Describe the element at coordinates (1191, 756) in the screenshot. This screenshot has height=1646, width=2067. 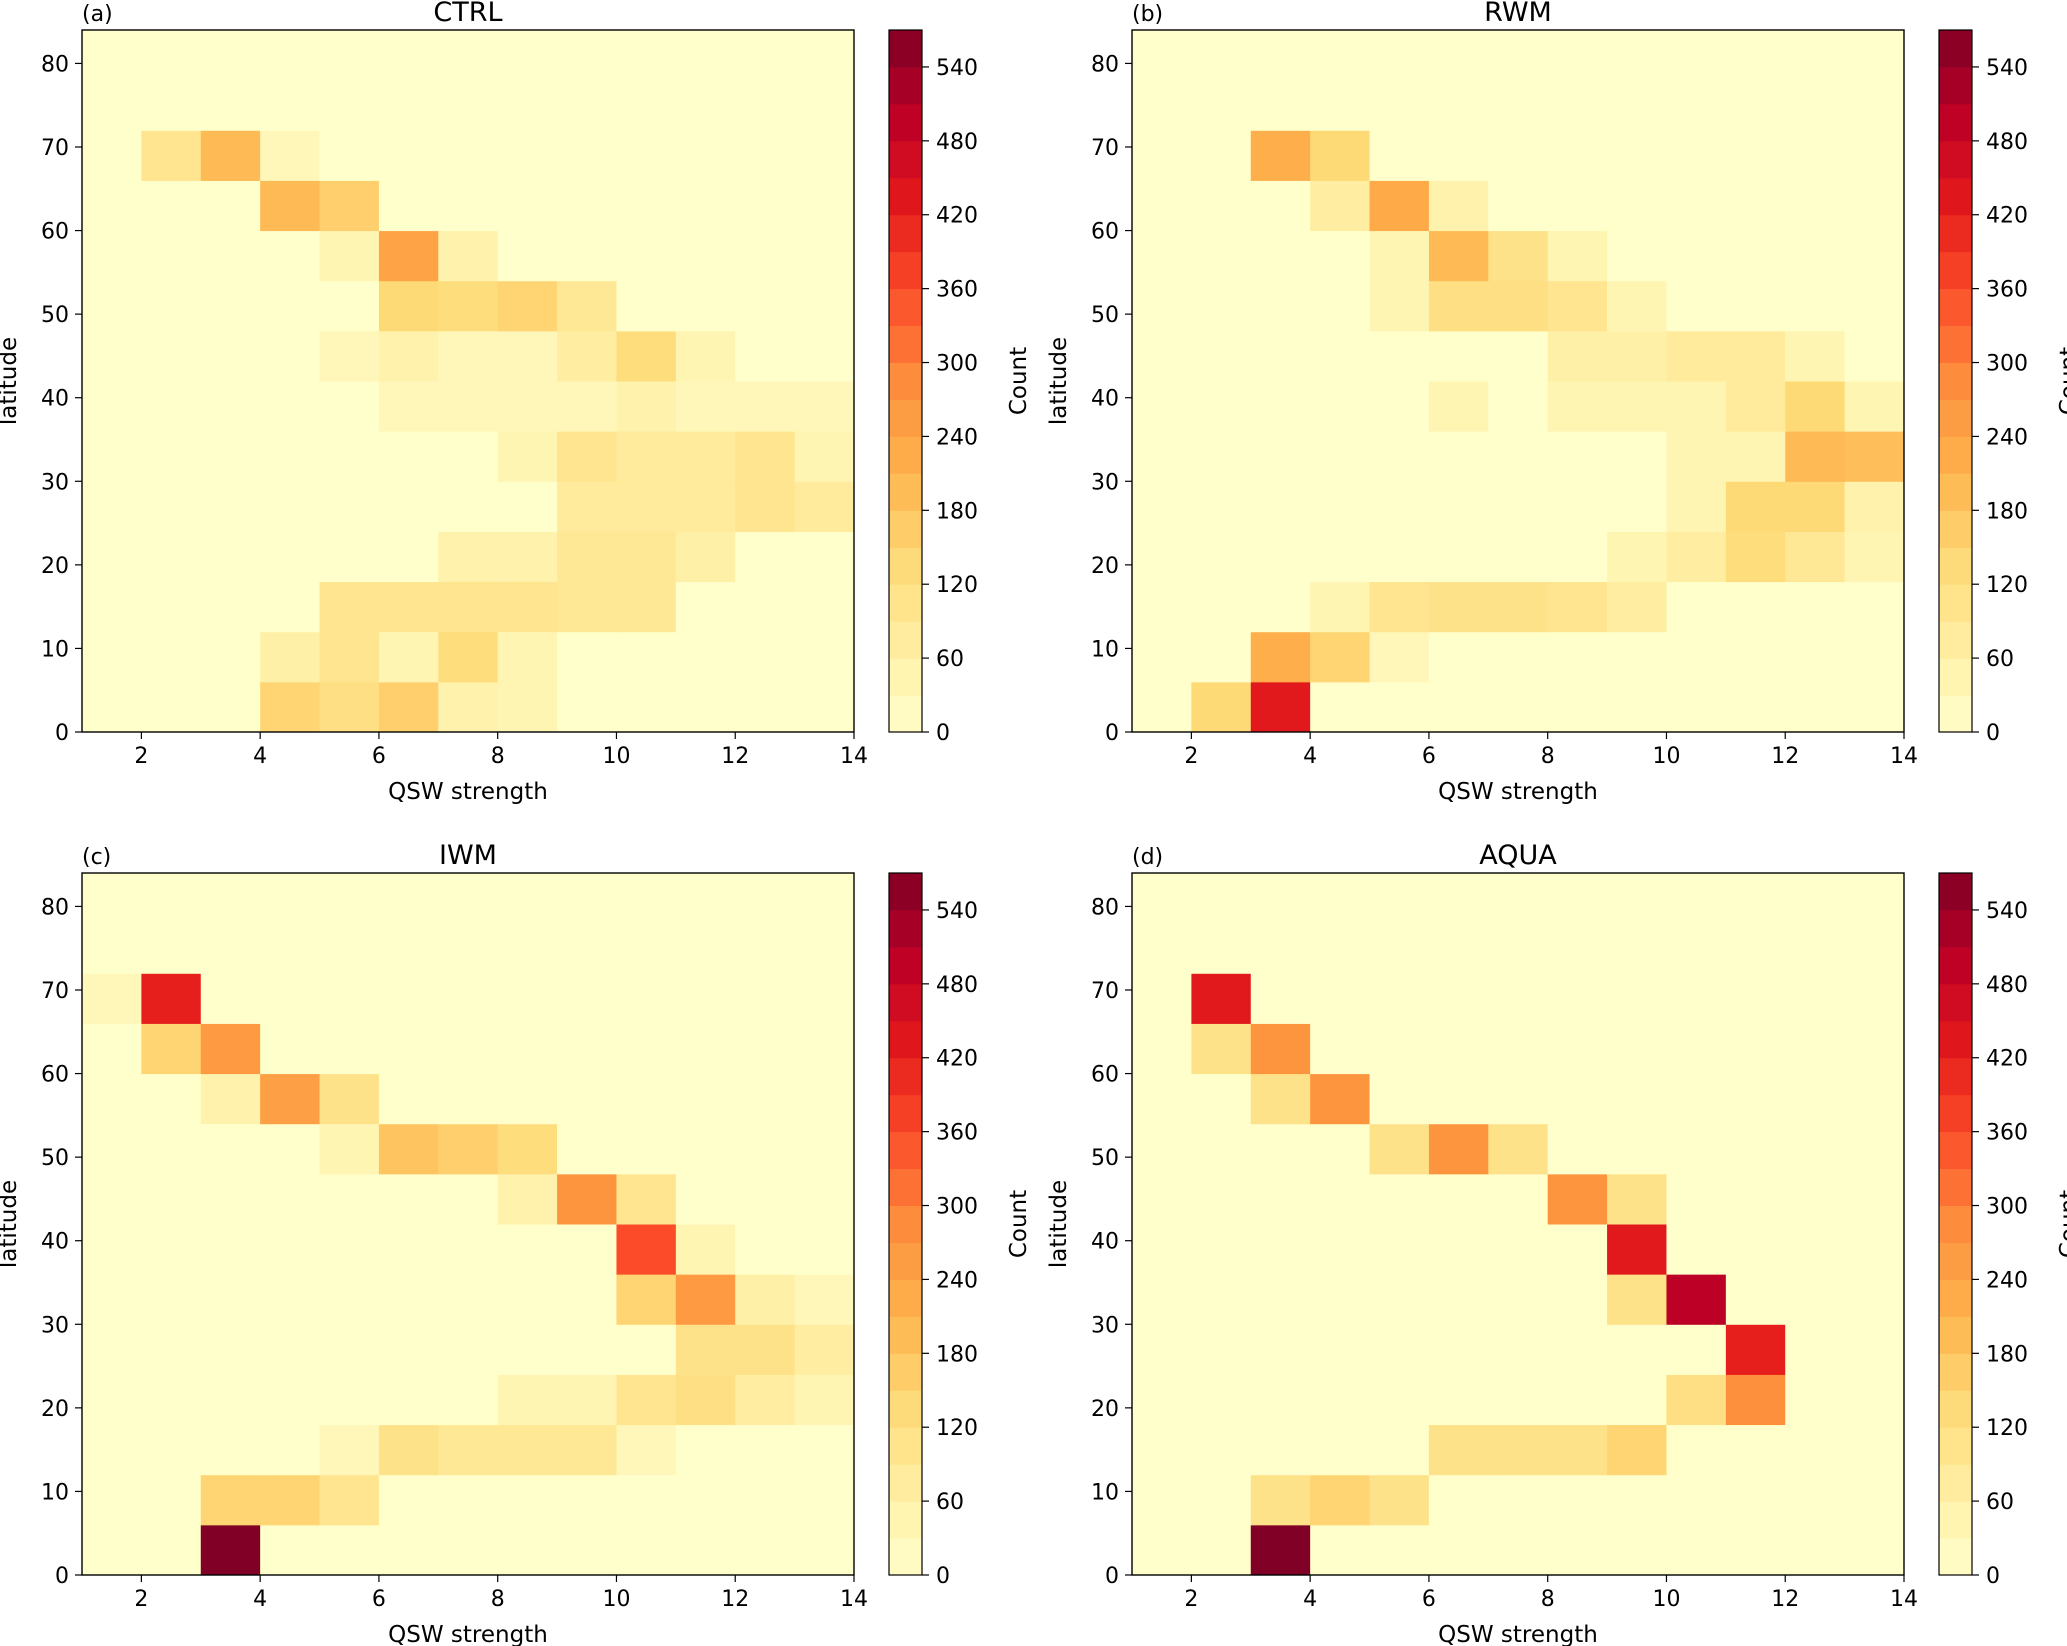
I see `x-tick-label: 2` at that location.